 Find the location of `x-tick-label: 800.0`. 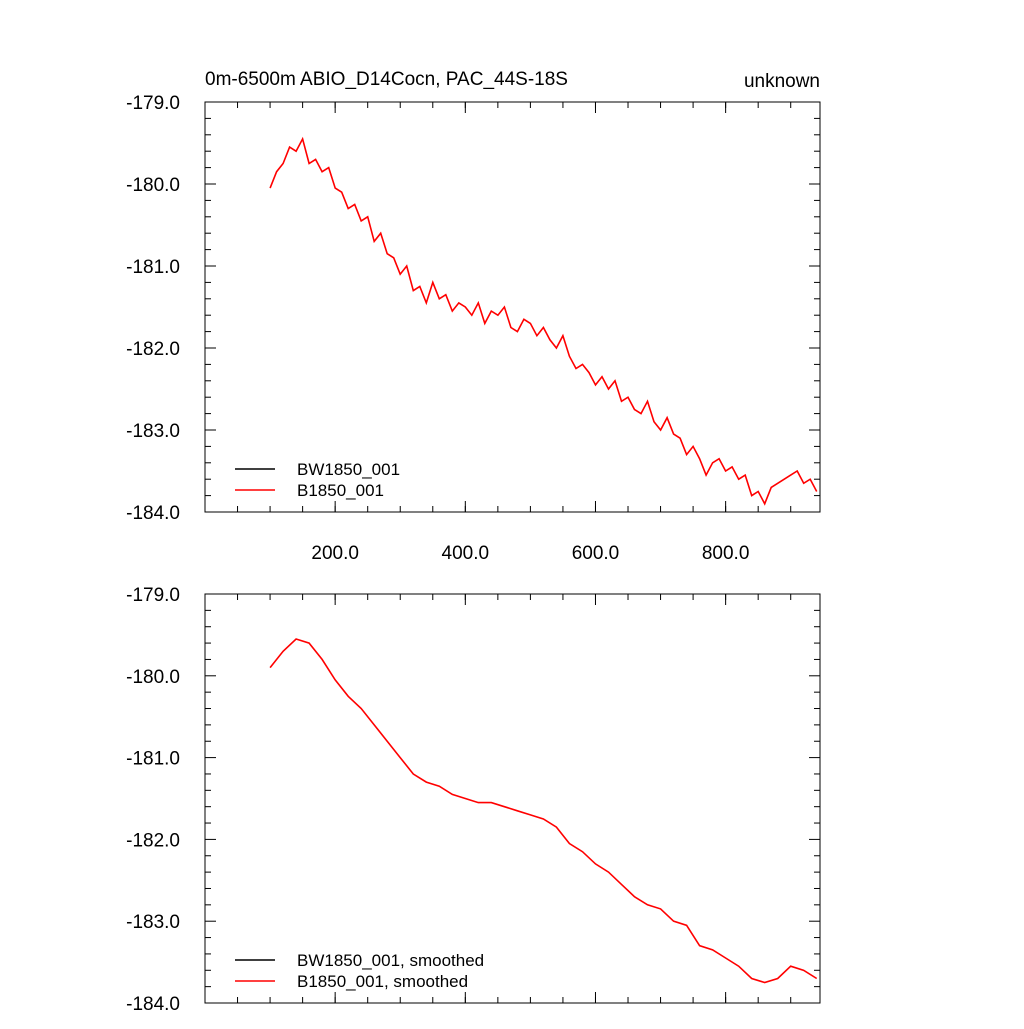

x-tick-label: 800.0 is located at coordinates (726, 553).